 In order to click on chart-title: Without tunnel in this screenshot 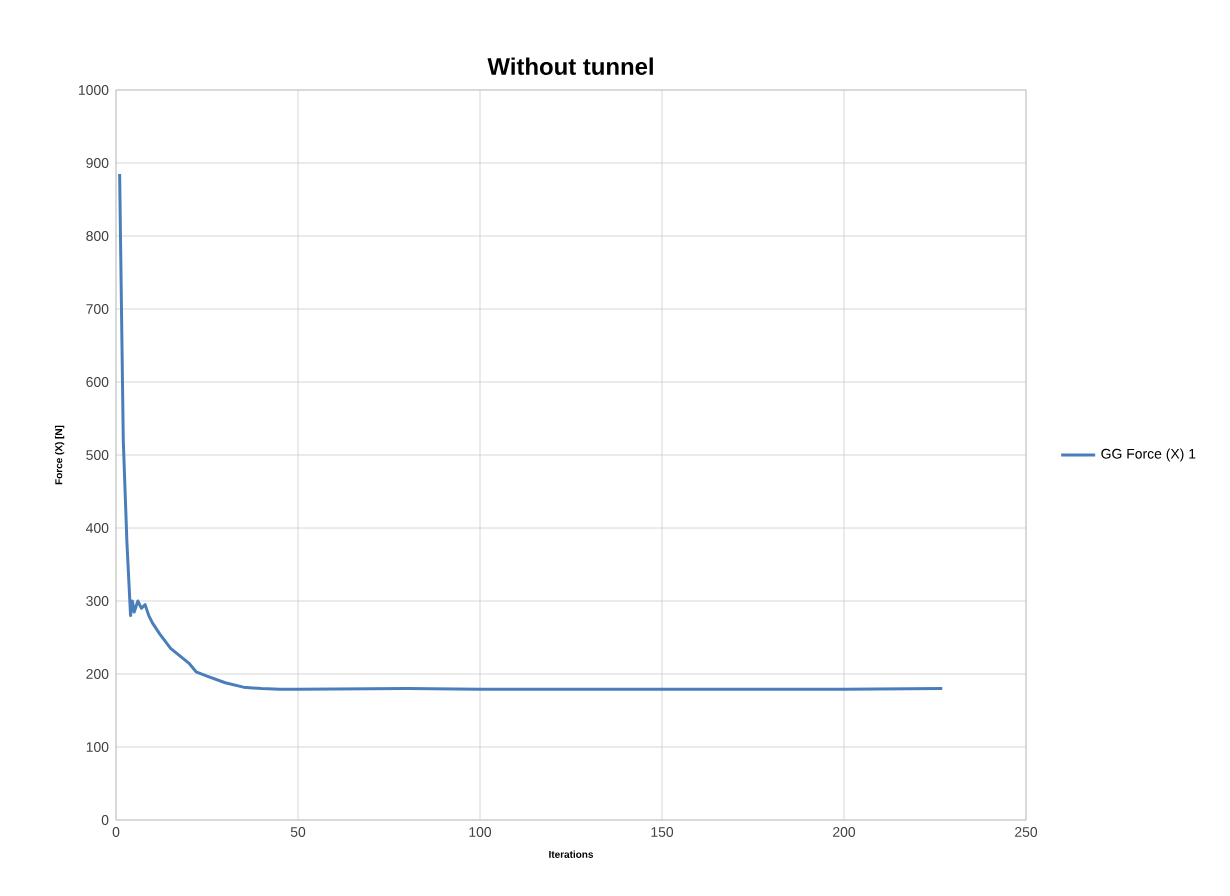, I will do `click(570, 66)`.